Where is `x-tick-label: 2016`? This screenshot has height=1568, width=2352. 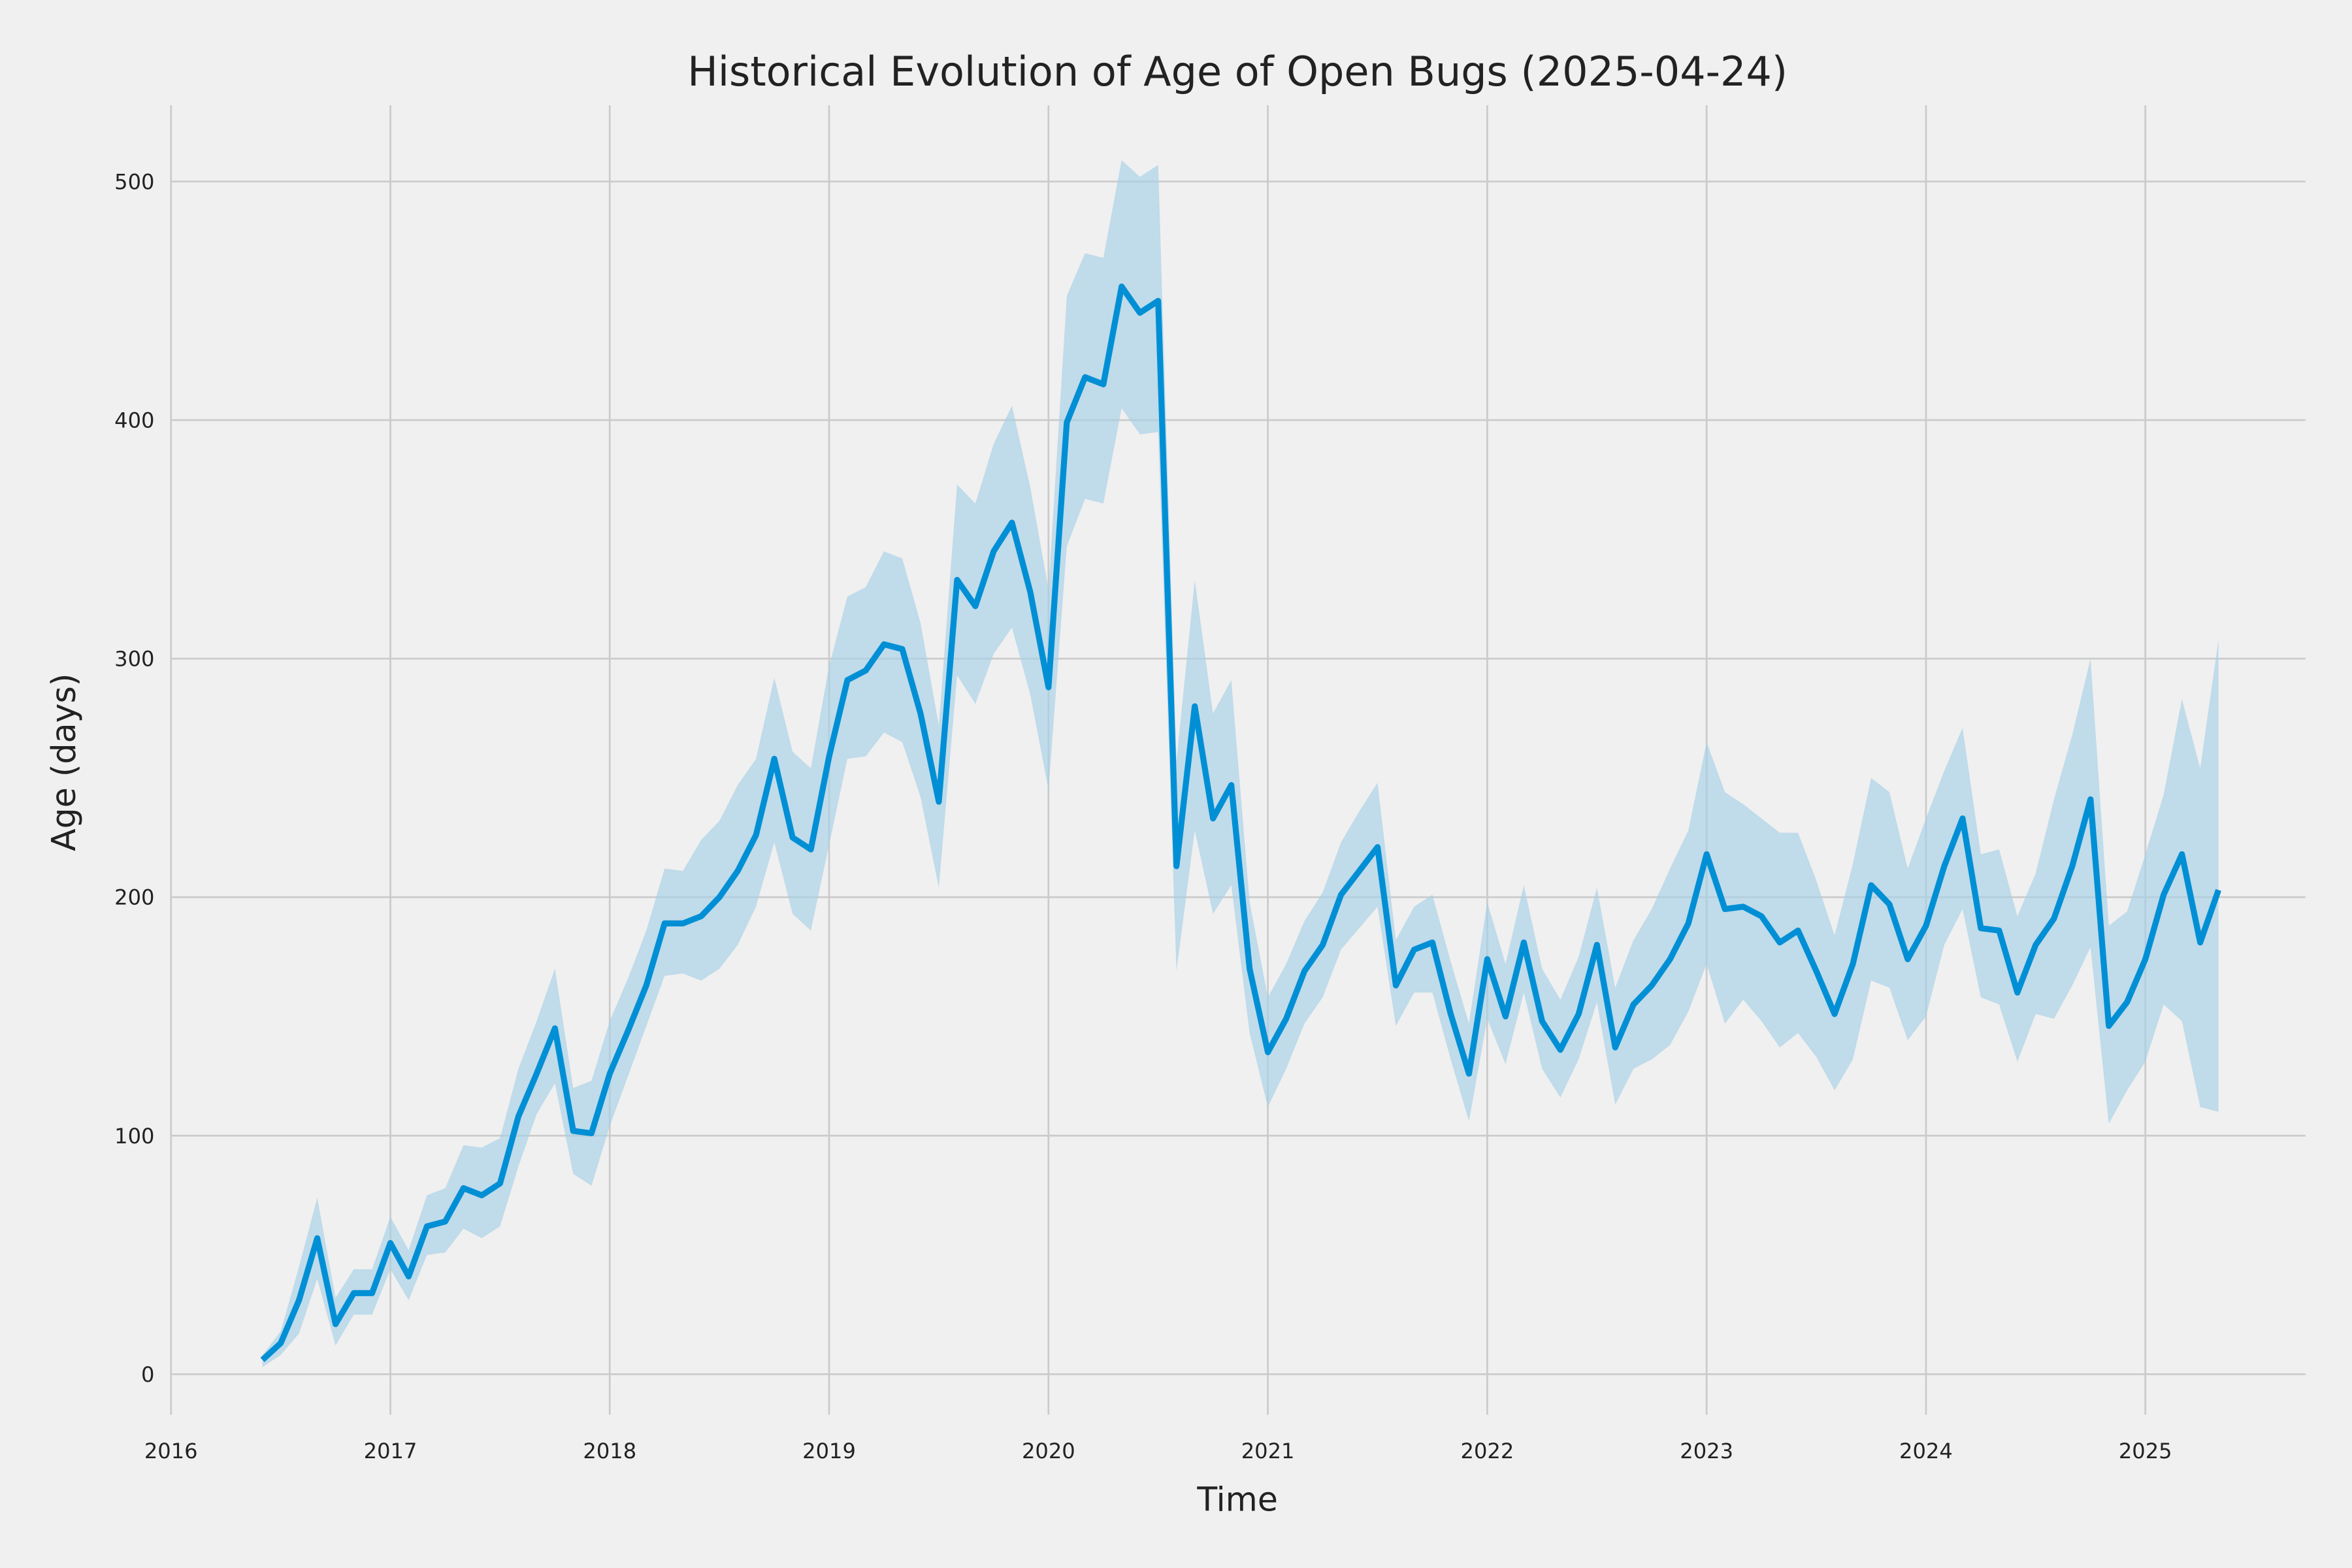 x-tick-label: 2016 is located at coordinates (171, 1451).